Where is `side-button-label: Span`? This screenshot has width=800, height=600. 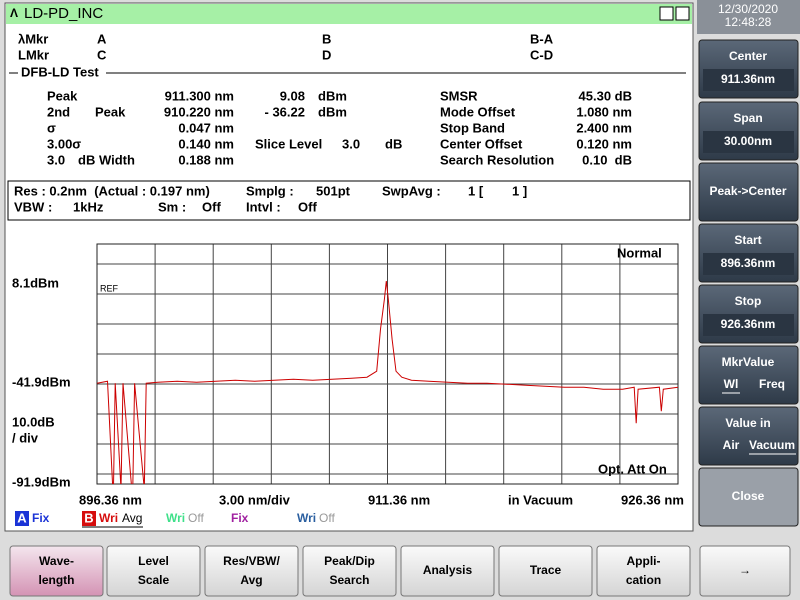
side-button-label: Span is located at coordinates (747, 118).